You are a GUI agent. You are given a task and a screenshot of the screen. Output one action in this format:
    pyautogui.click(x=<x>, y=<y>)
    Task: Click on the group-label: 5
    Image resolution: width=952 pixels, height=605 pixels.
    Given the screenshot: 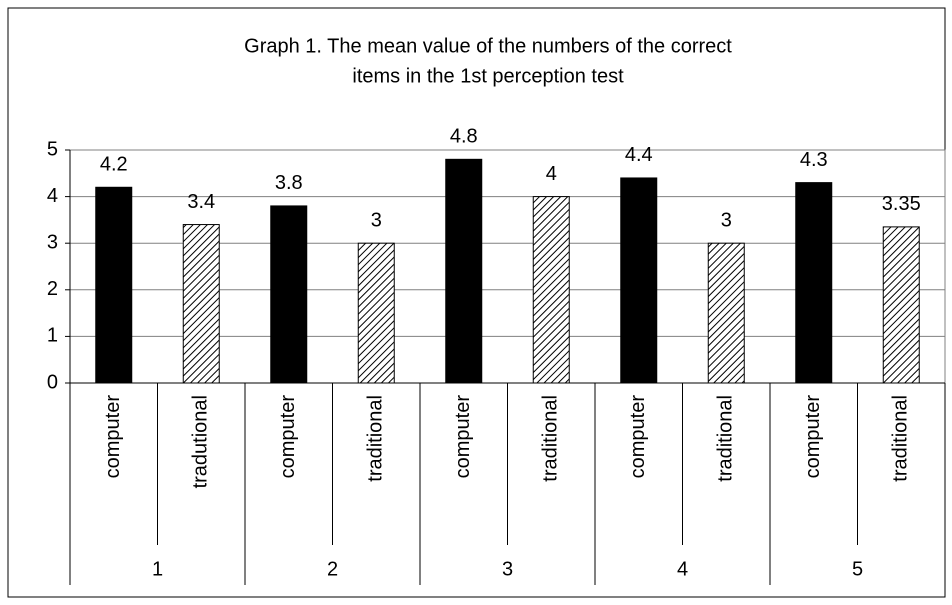 What is the action you would take?
    pyautogui.click(x=857, y=569)
    